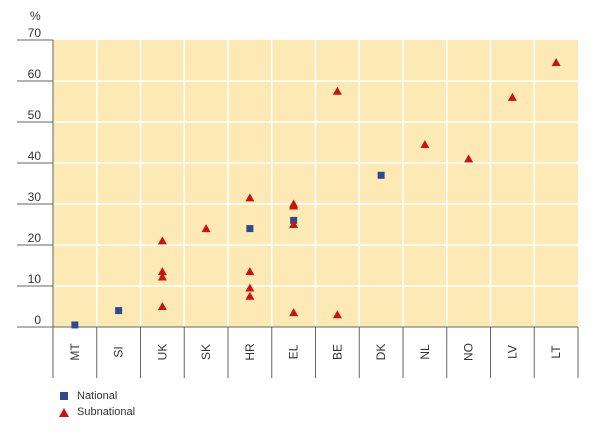 Image resolution: width=600 pixels, height=435 pixels. I want to click on y-axis: 0 10 20 30 40 50 60 70, so click(35, 177).